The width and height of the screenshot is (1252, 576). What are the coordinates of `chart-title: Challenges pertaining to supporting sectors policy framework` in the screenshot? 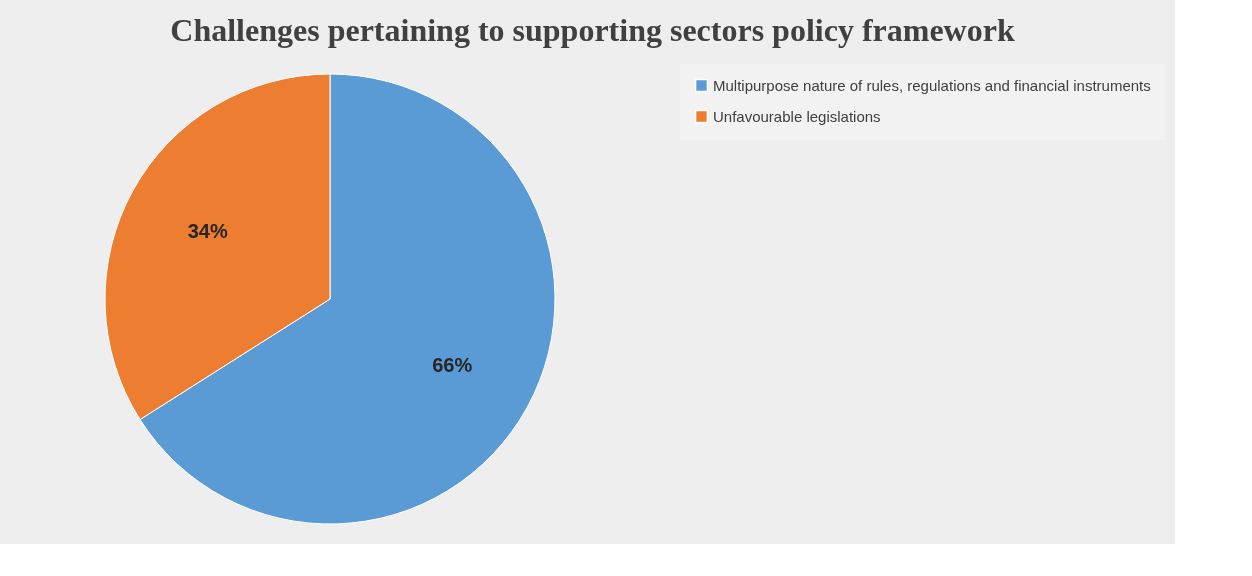 It's located at (592, 30).